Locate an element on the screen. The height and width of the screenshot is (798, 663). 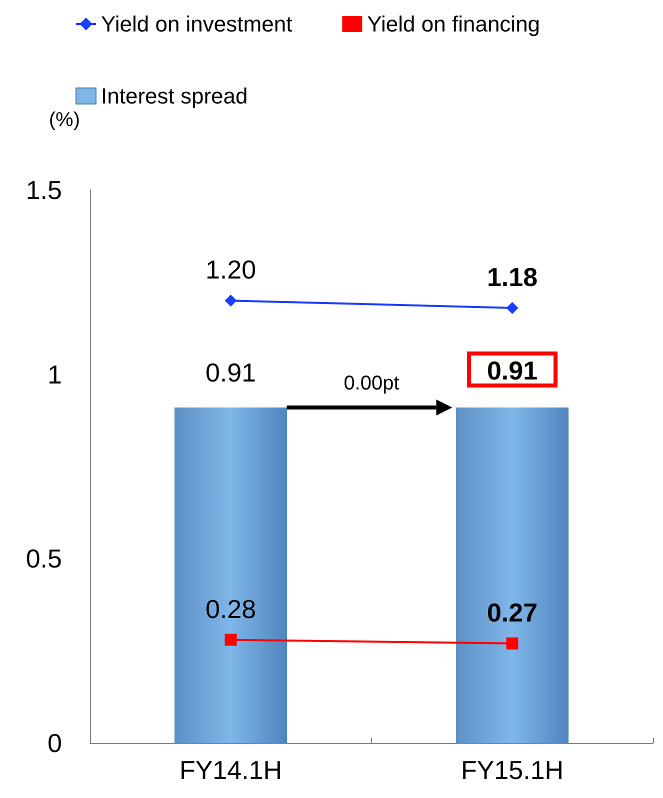
legend-label: Yield on financing is located at coordinates (453, 24).